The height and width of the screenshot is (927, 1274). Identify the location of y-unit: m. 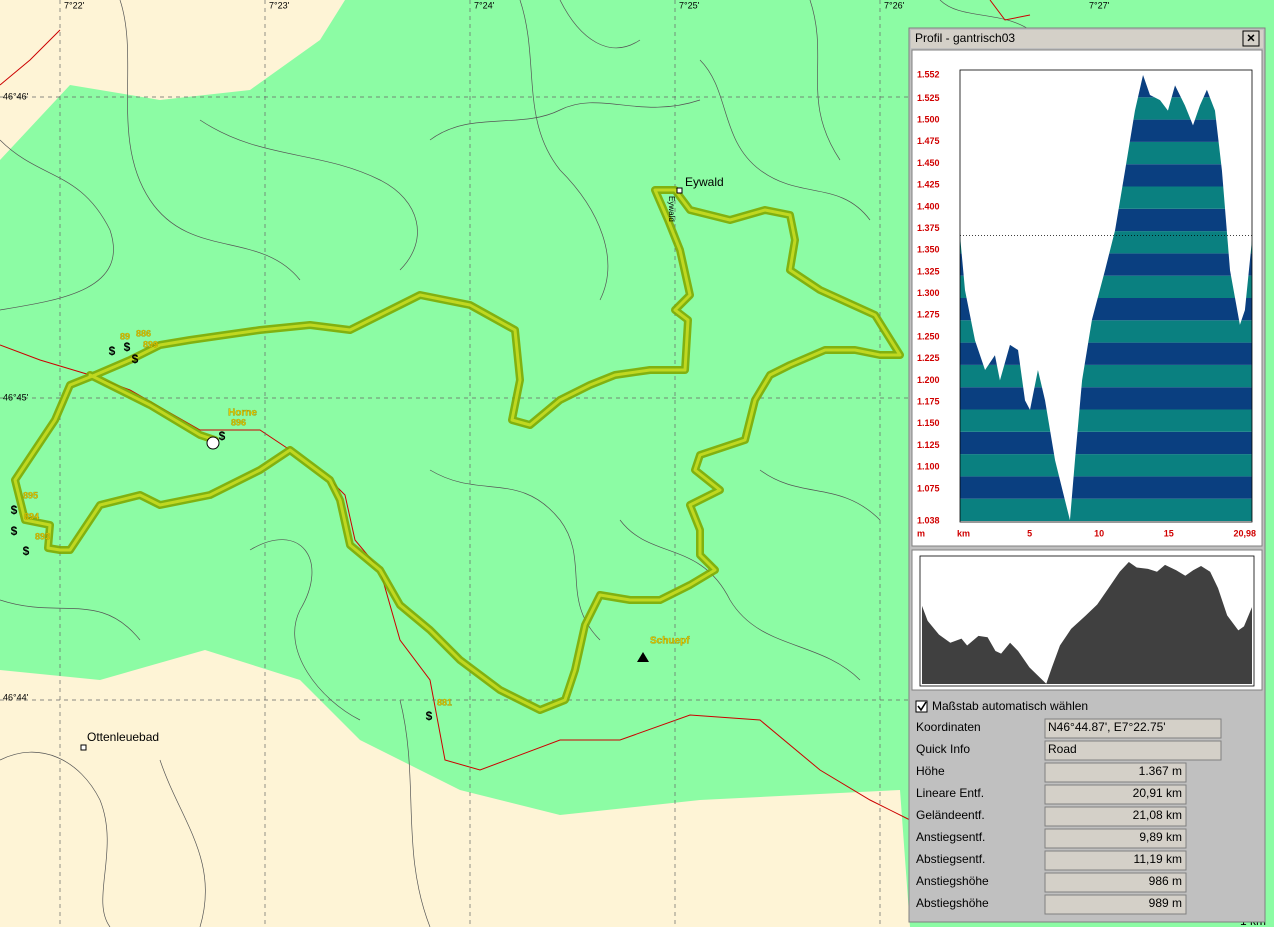
(921, 533).